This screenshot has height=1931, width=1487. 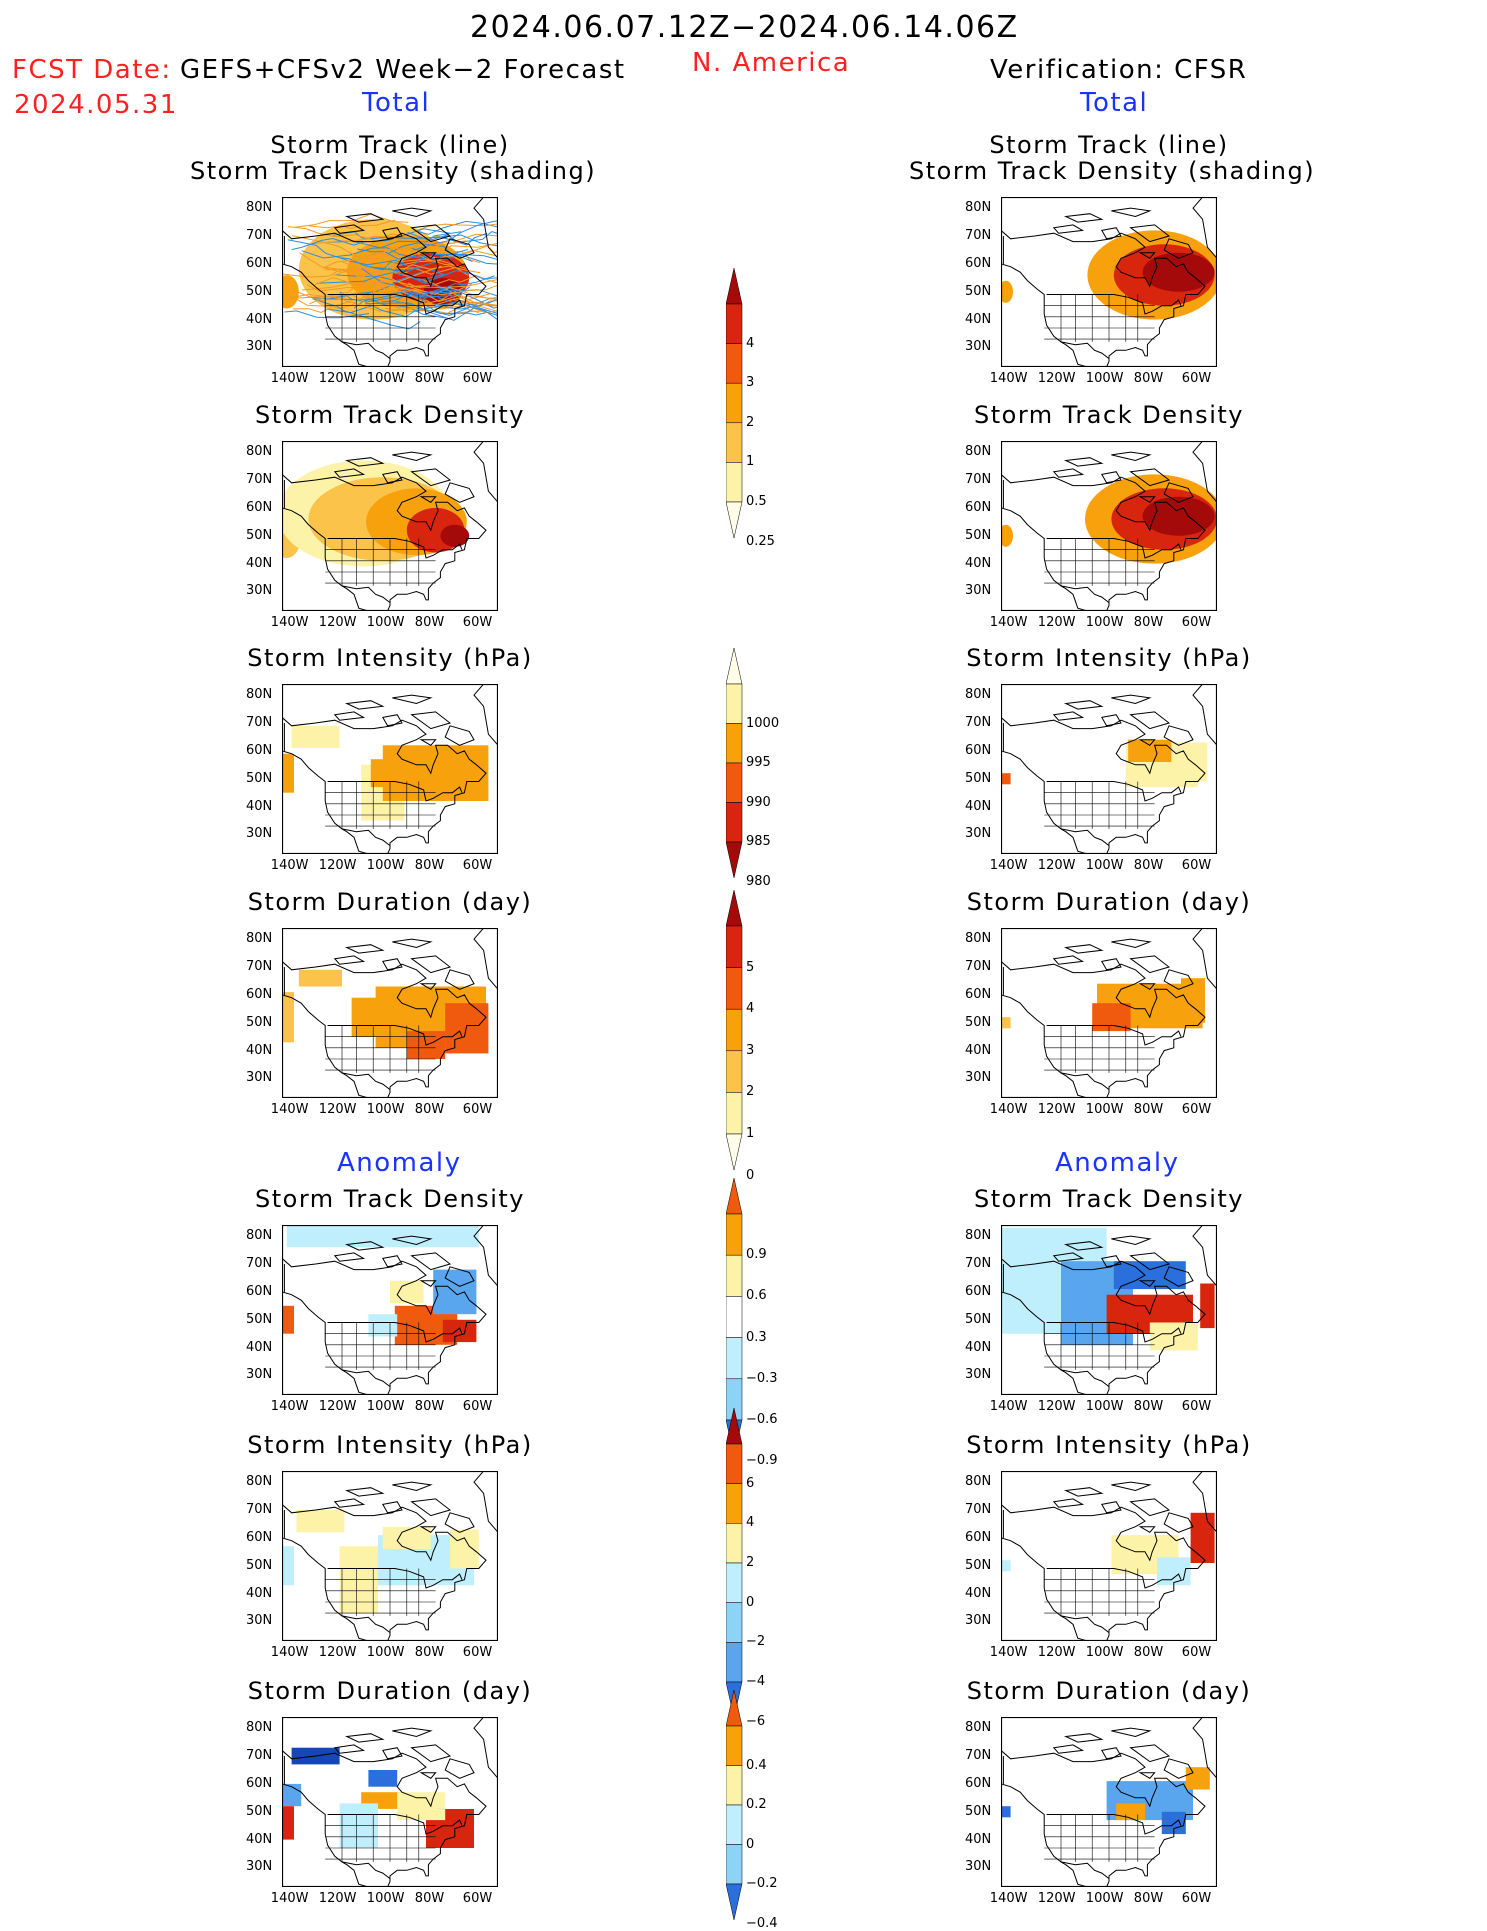 I want to click on colorbar-tick-label: 3, so click(x=750, y=1050).